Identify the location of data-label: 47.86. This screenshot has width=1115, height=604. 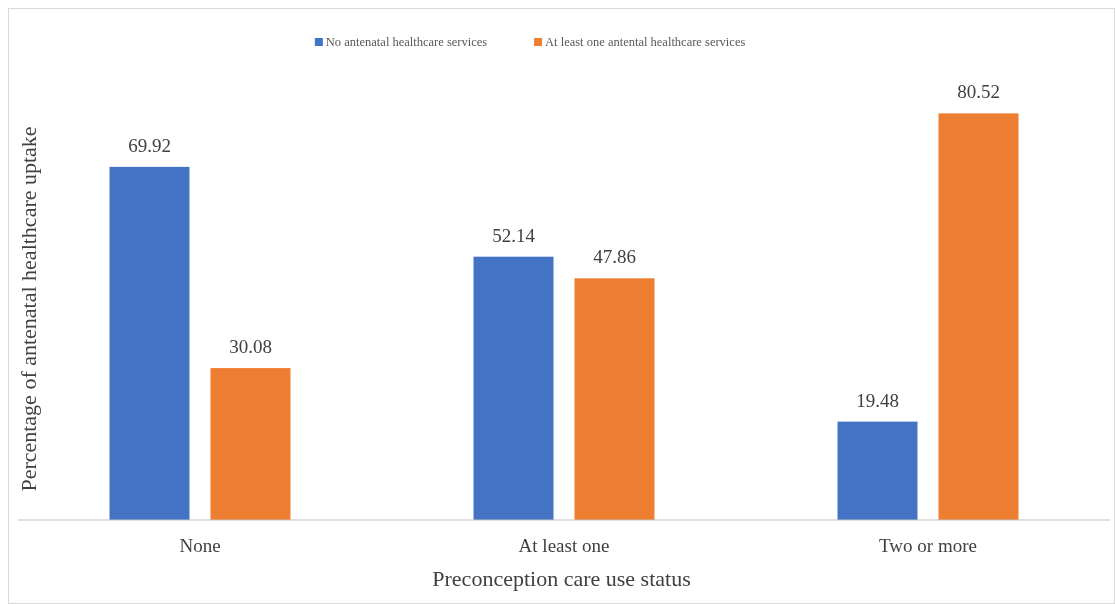
(614, 257).